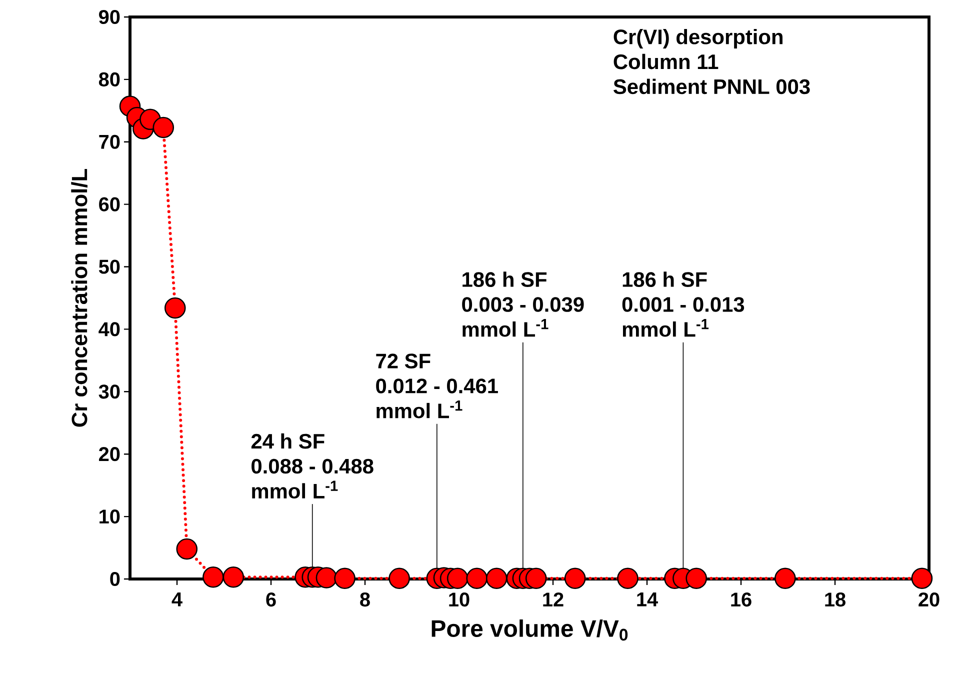 The image size is (954, 696). I want to click on x-tick-label: 6, so click(271, 599).